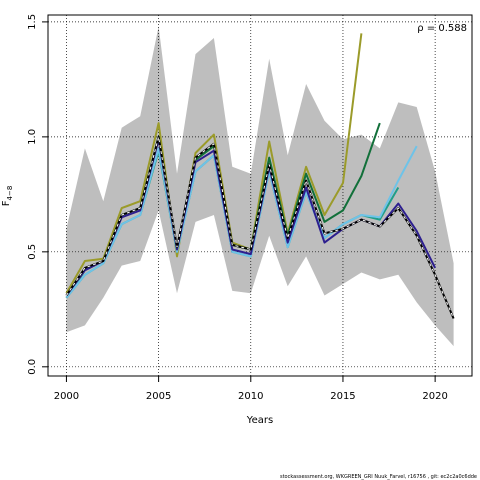  I want to click on y-tick-label: 0.0, so click(32, 367).